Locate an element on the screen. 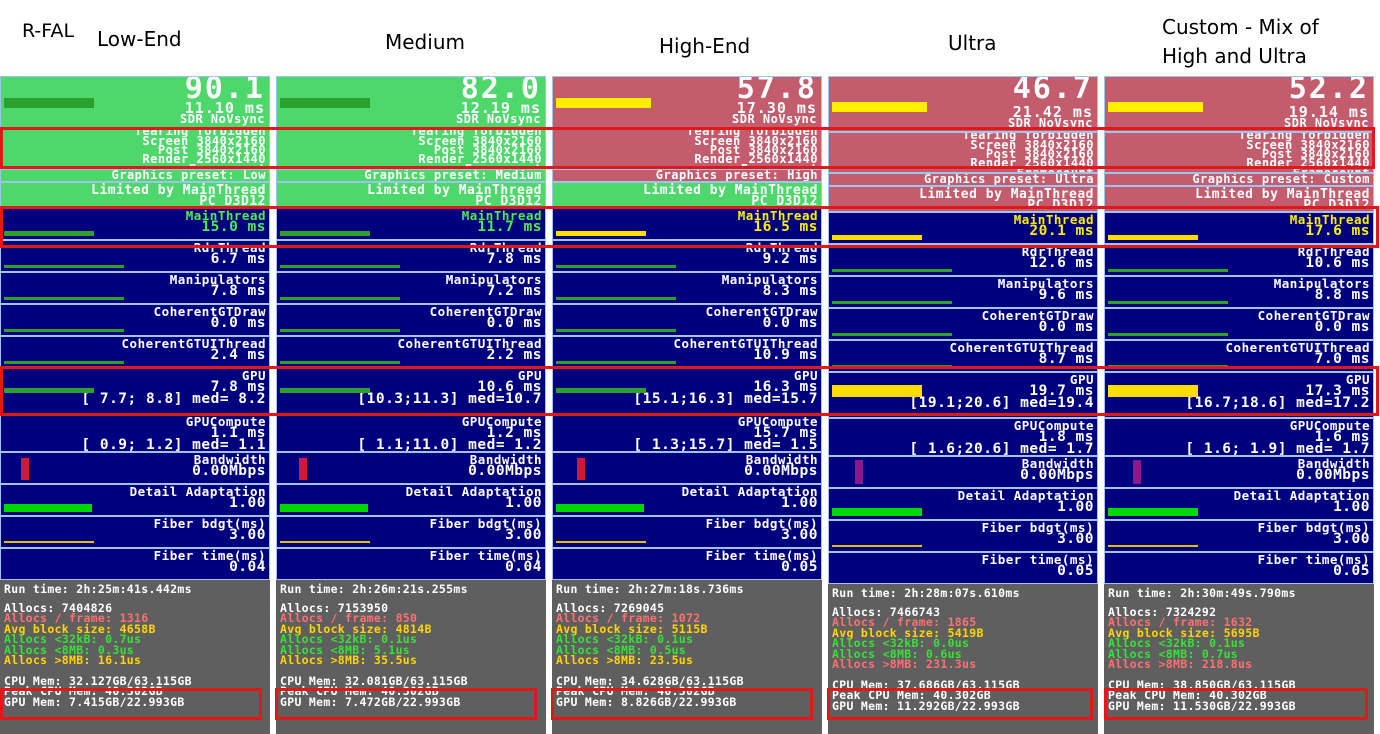 The height and width of the screenshot is (734, 1380). fiber-time-panel: Fiber time(ms) 0.05 is located at coordinates (1239, 568).